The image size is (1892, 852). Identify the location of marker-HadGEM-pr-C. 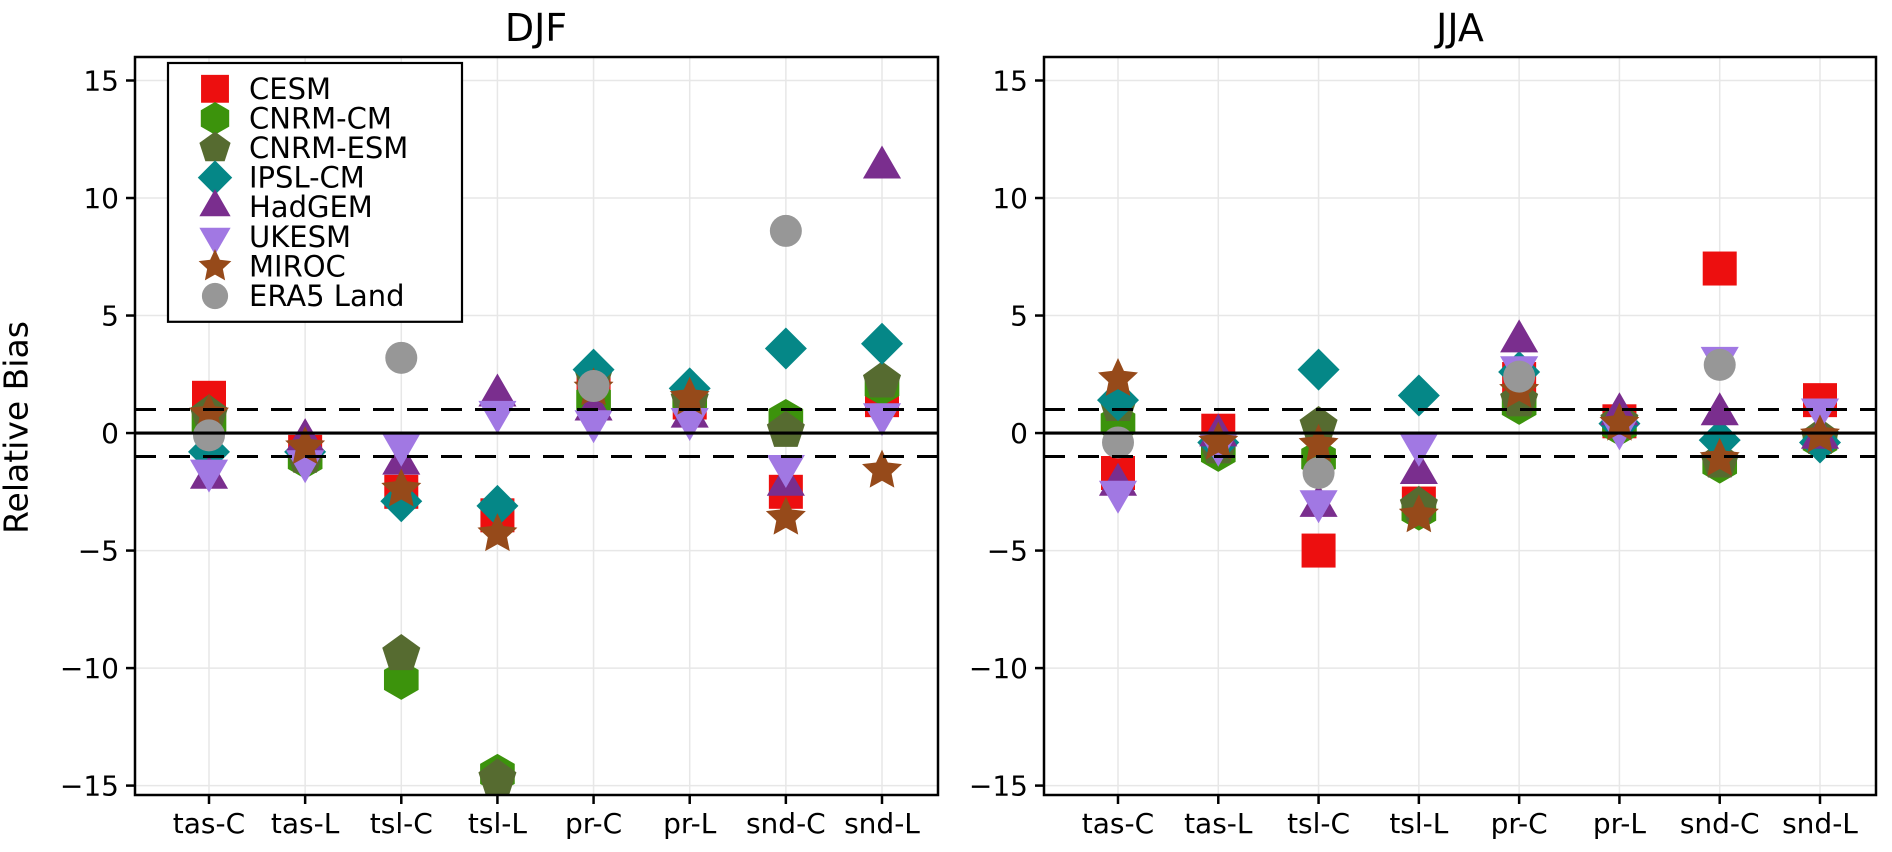
(1519, 336).